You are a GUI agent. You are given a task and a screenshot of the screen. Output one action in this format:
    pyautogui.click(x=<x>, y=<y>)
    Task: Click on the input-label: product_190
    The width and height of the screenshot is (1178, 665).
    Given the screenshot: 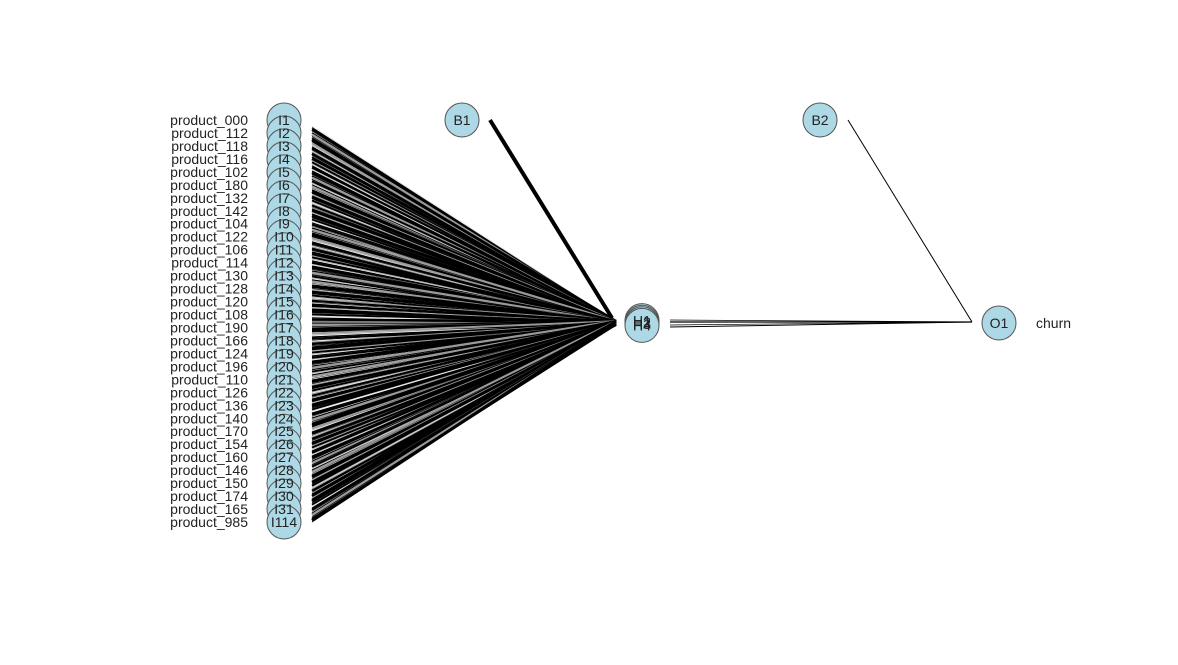 What is the action you would take?
    pyautogui.click(x=209, y=328)
    